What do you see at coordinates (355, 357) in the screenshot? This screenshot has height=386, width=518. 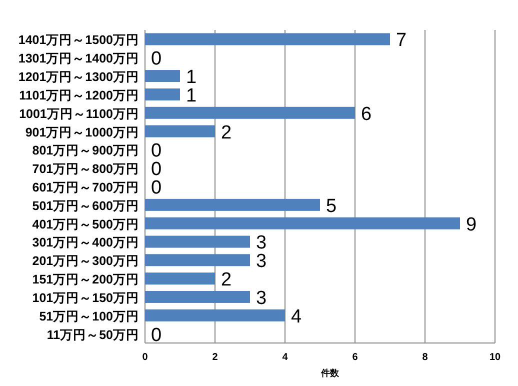 I see `x-tick-label: 6` at bounding box center [355, 357].